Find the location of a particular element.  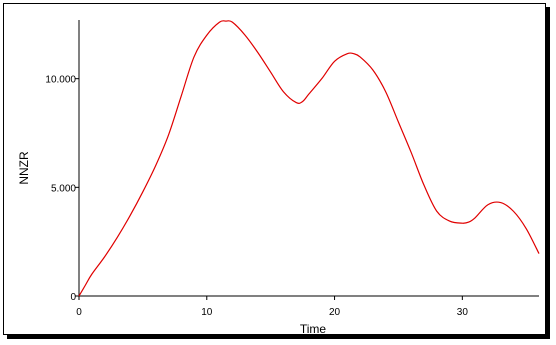

x-axis-title: Time is located at coordinates (313, 329).